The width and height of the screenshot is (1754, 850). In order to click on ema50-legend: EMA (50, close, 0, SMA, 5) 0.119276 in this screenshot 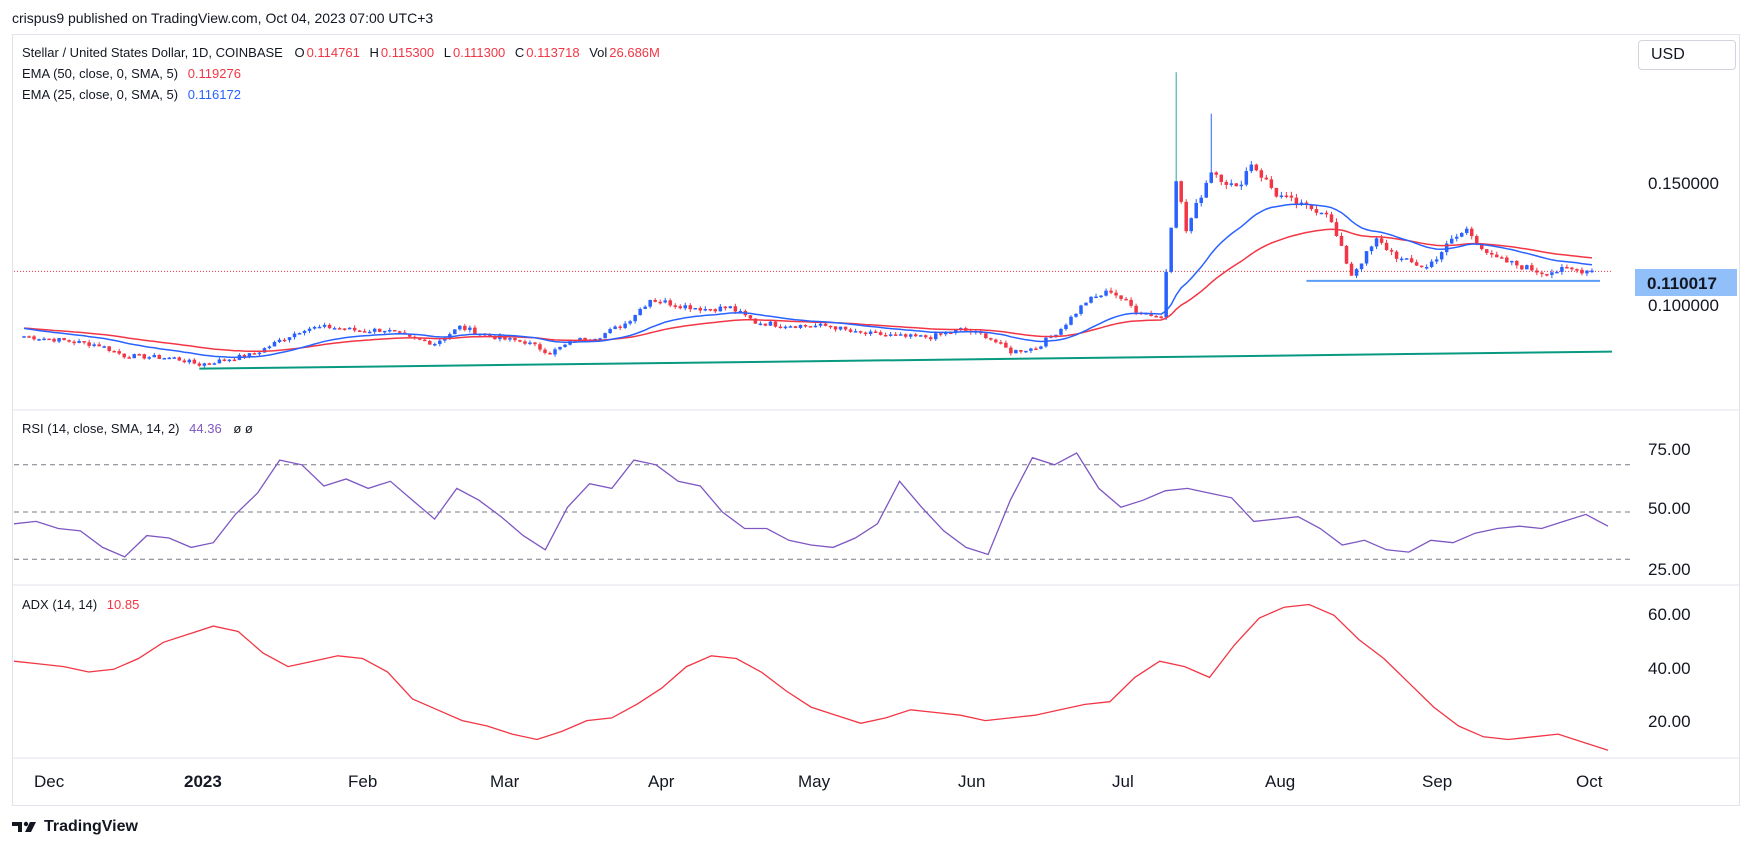, I will do `click(131, 73)`.